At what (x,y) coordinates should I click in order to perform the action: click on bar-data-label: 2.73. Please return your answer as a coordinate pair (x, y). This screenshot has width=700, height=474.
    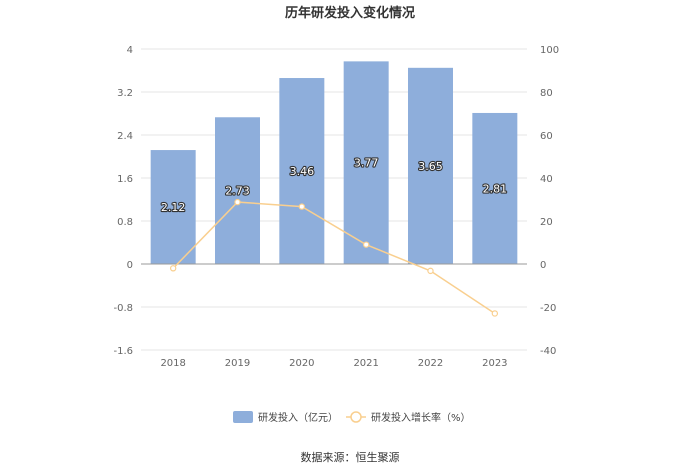
    Looking at the image, I should click on (237, 191).